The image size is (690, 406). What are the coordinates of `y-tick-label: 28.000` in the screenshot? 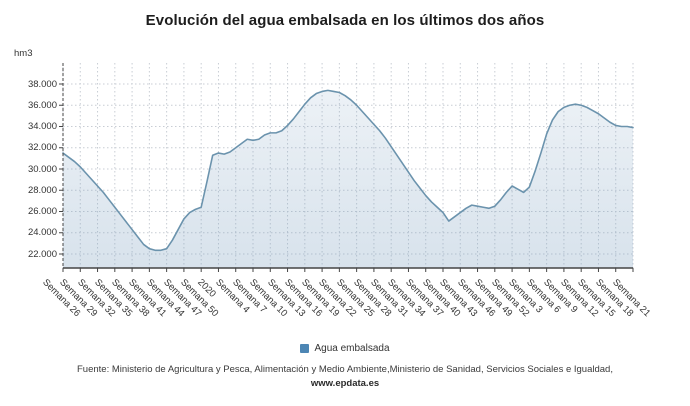 It's located at (42, 190).